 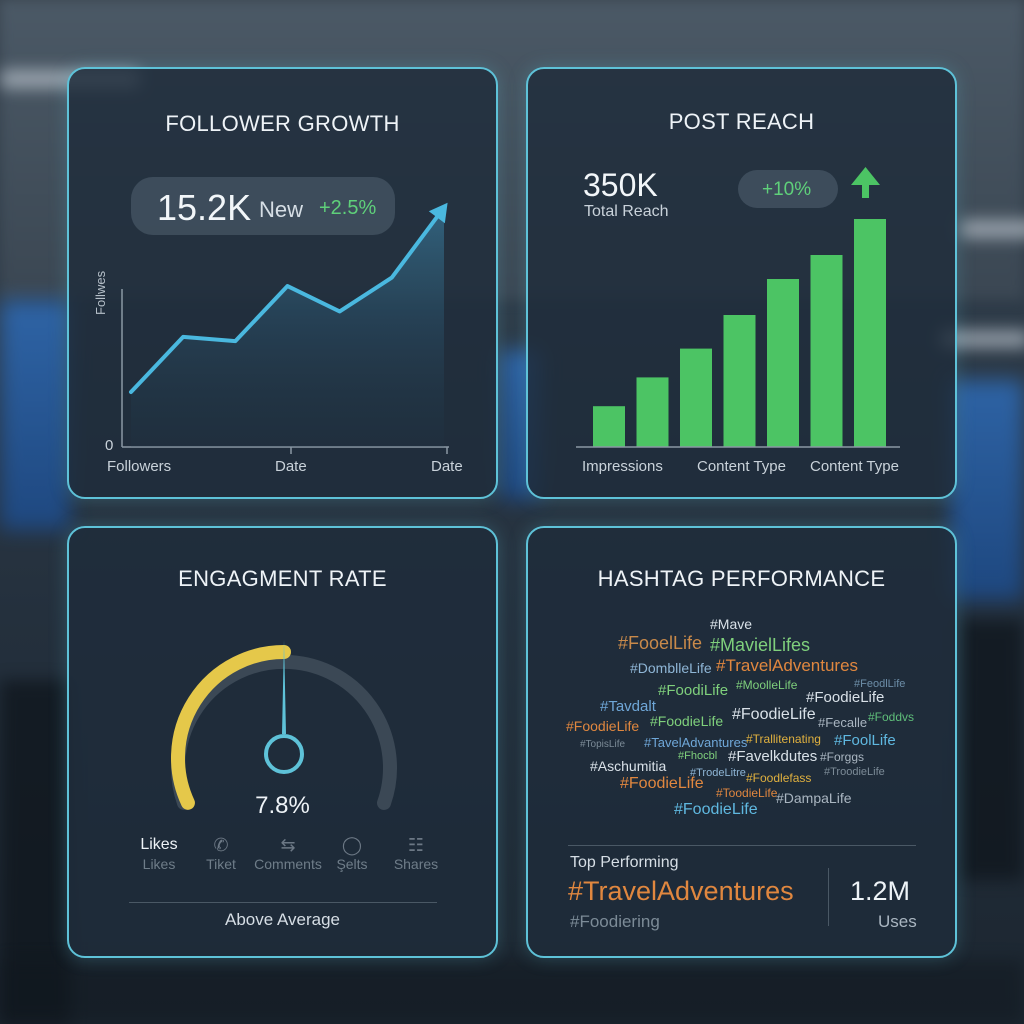 I want to click on legend-likes: Likes Likes, so click(x=159, y=853).